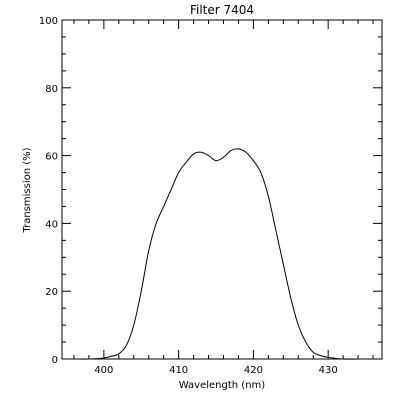 This screenshot has width=400, height=400. What do you see at coordinates (48, 21) in the screenshot?
I see `y-tick-label: 100` at bounding box center [48, 21].